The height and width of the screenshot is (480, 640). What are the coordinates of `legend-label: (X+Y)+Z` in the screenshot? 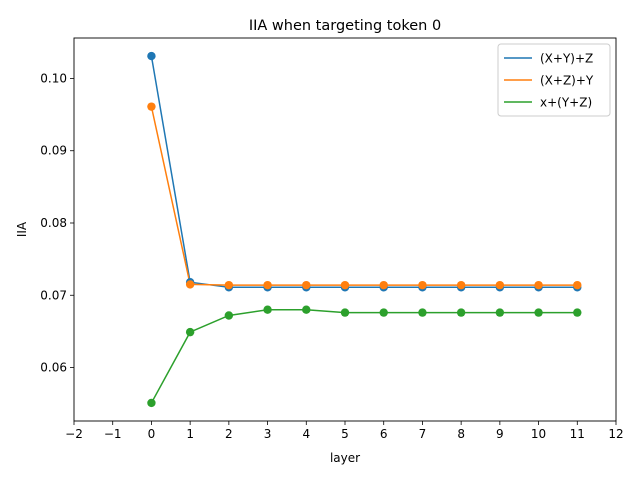 It's located at (566, 59).